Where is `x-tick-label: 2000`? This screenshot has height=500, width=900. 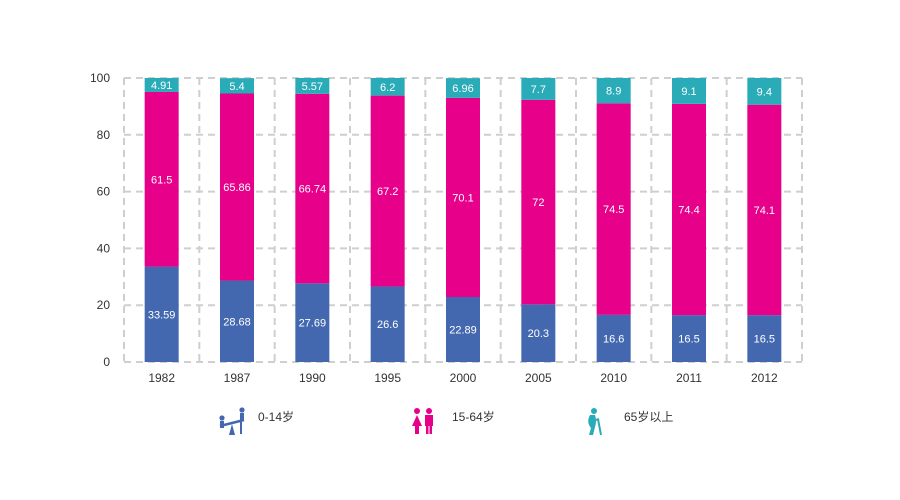 x-tick-label: 2000 is located at coordinates (463, 378).